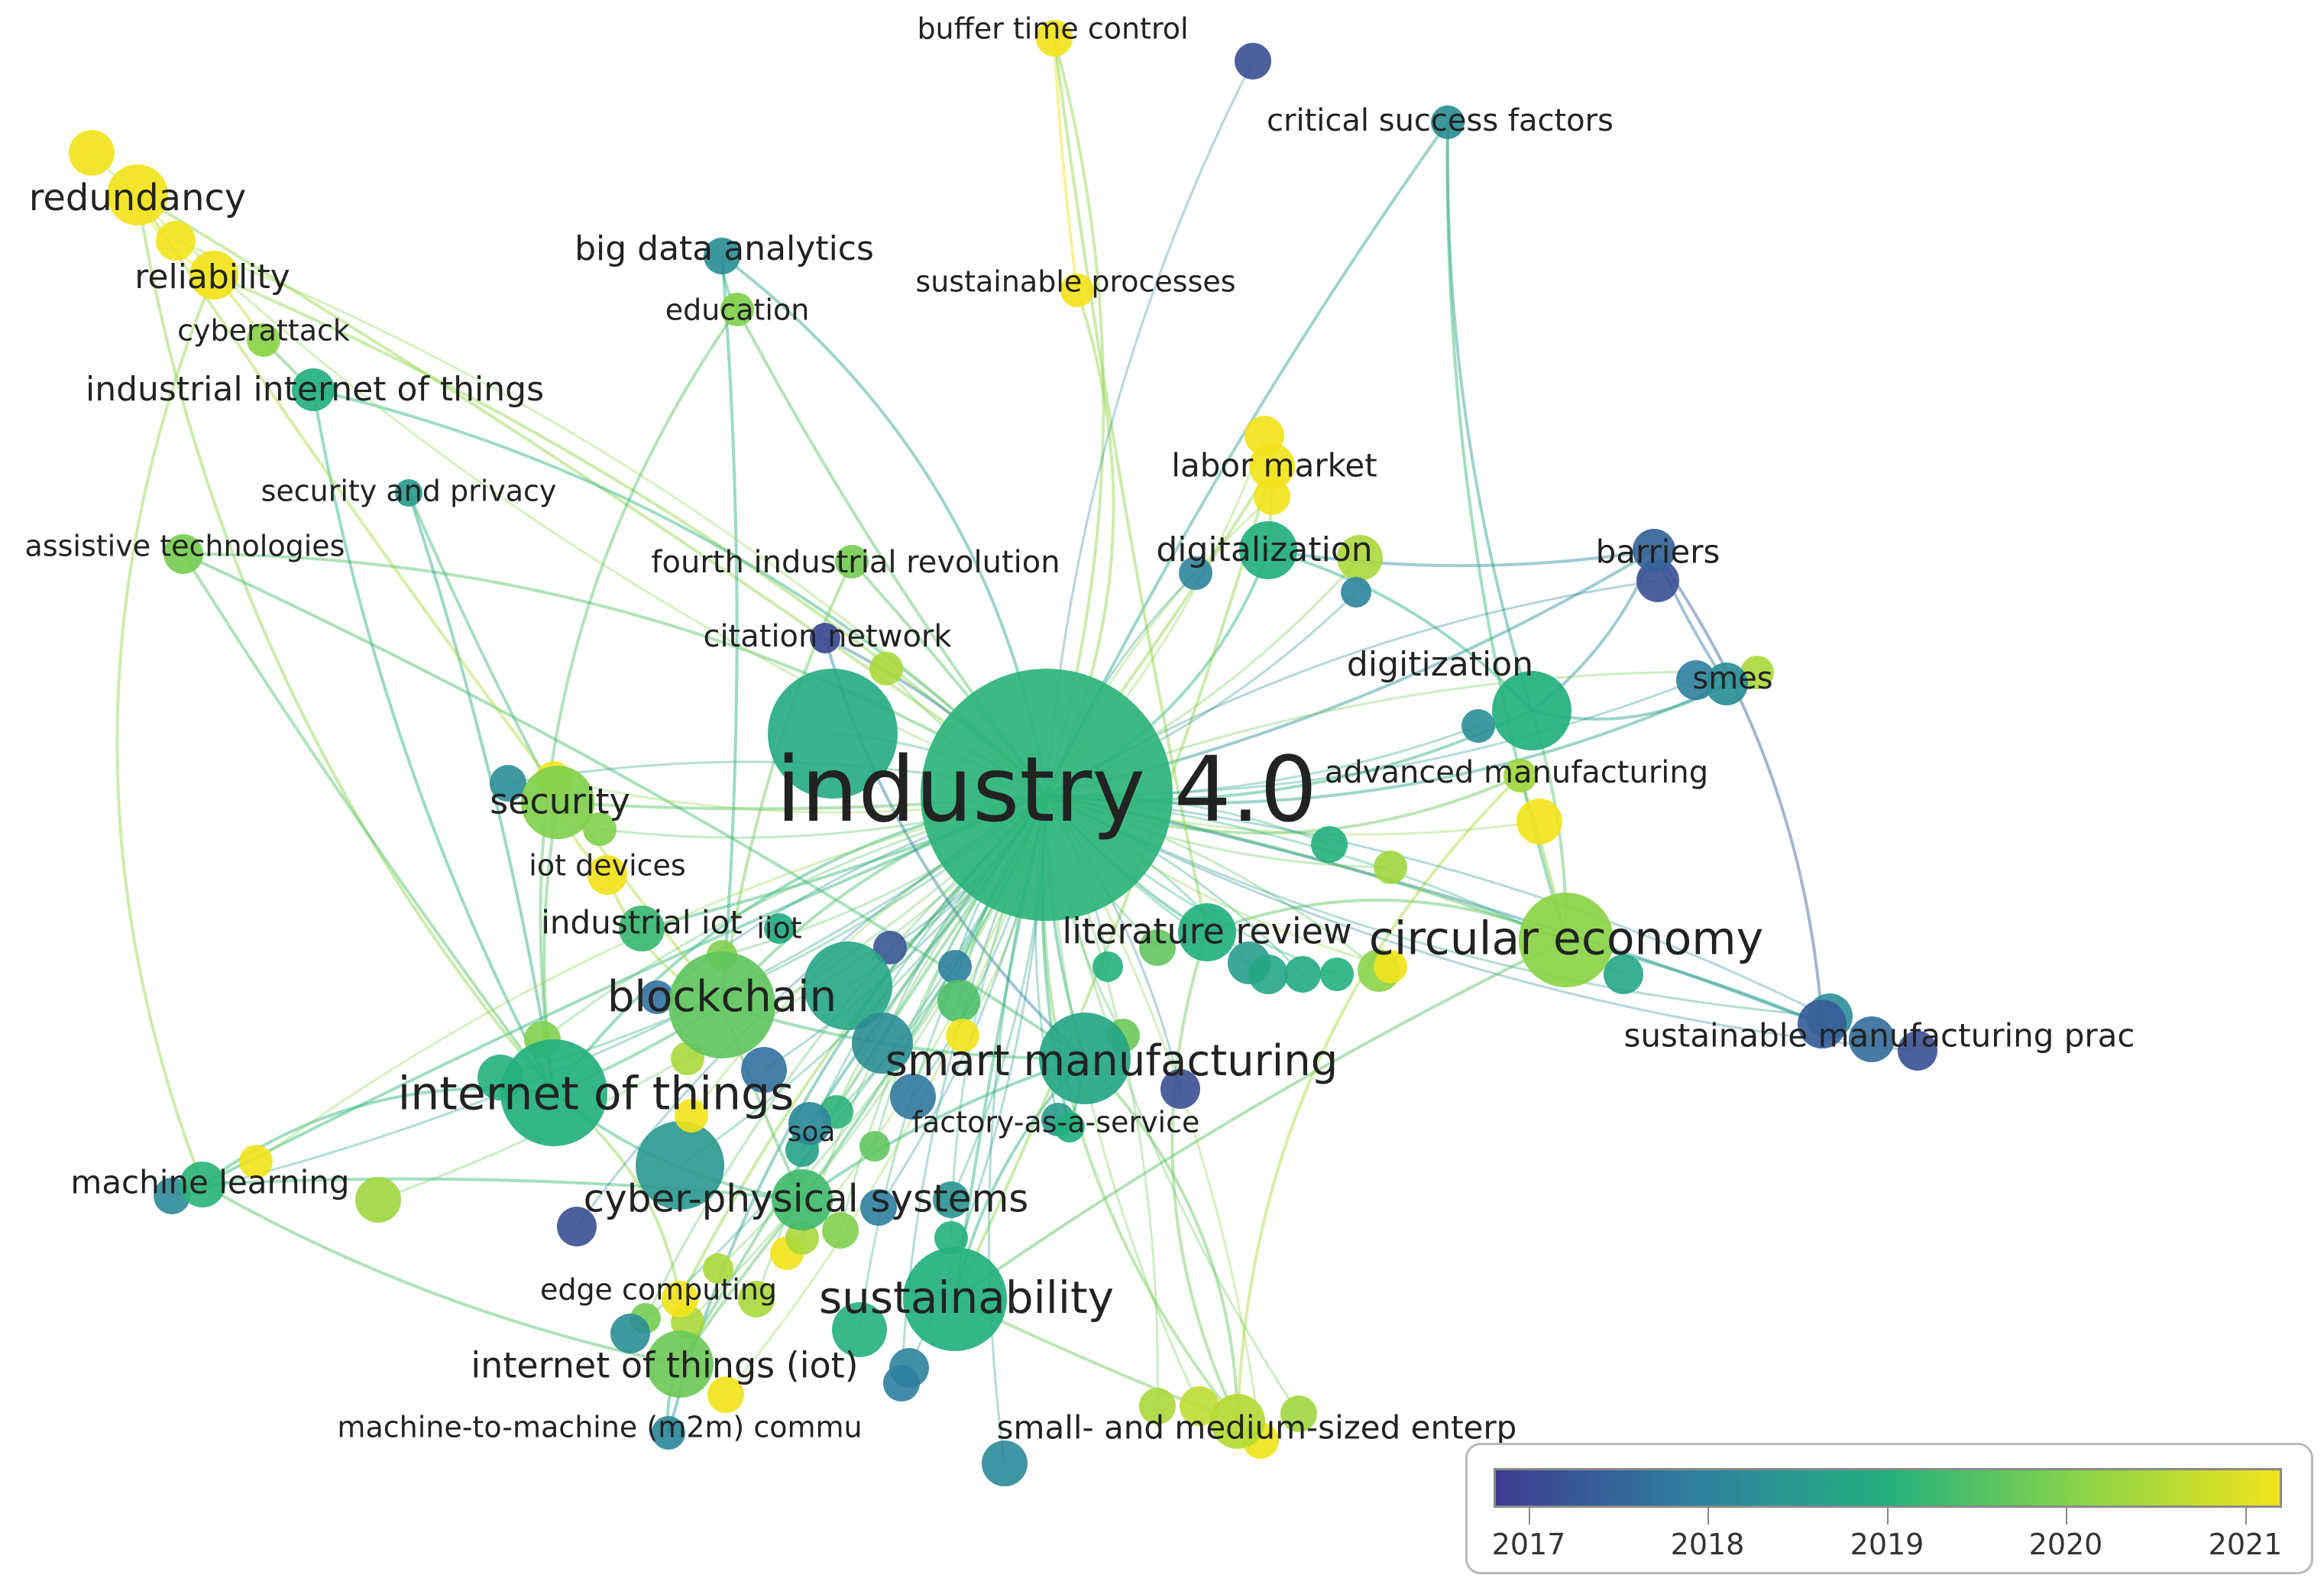  What do you see at coordinates (1654, 550) in the screenshot?
I see `node-barriers` at bounding box center [1654, 550].